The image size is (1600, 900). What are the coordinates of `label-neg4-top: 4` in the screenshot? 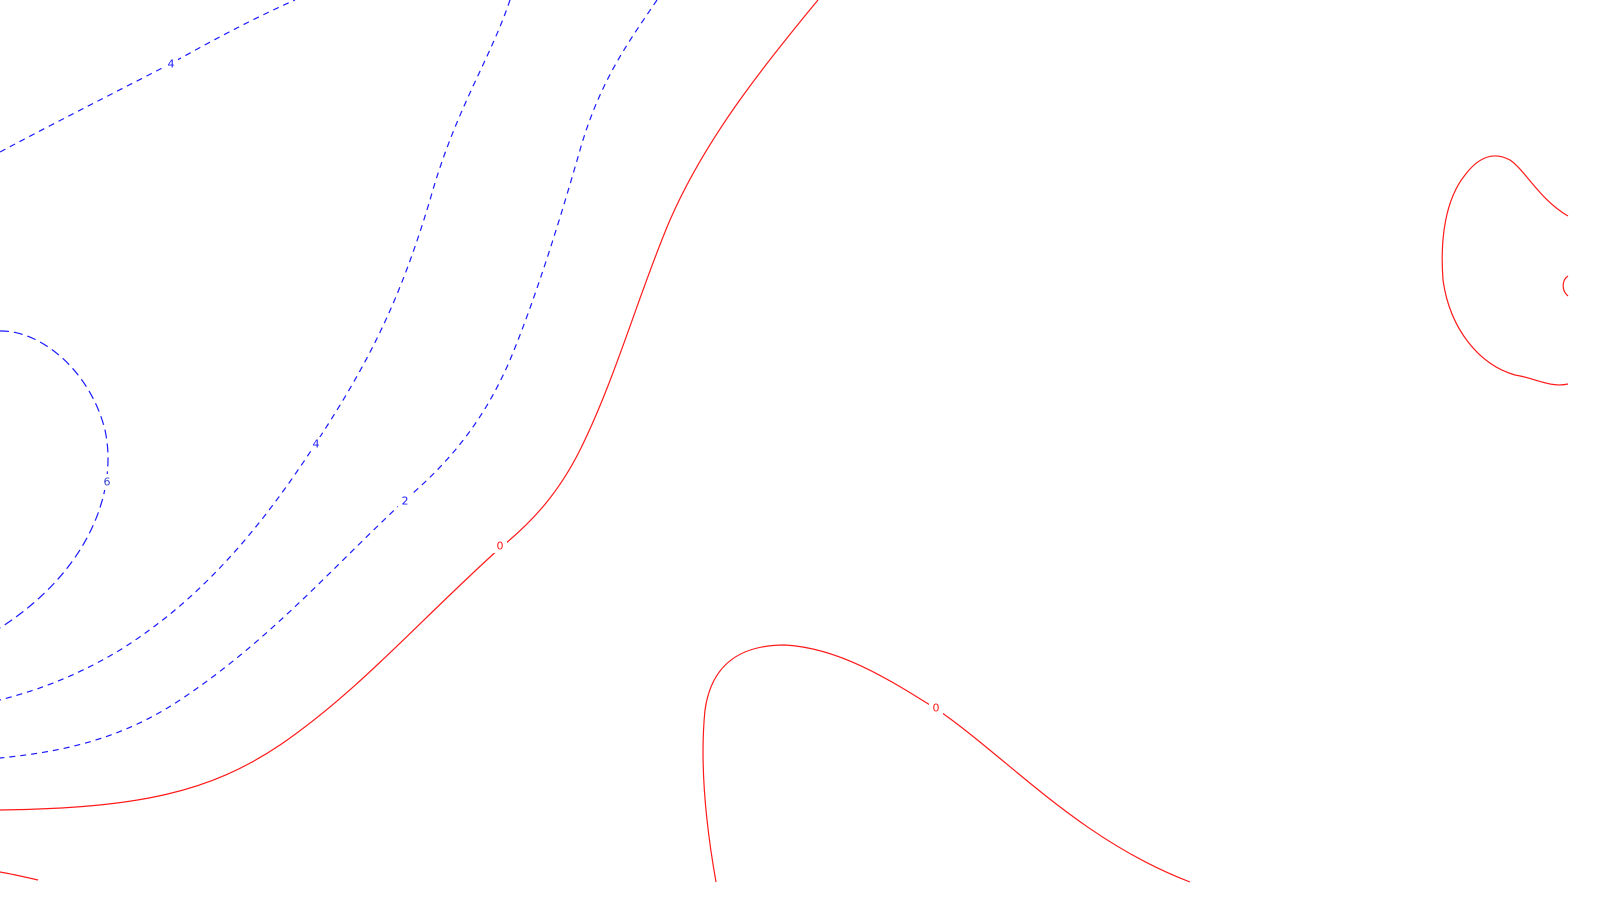 It's located at (171, 64).